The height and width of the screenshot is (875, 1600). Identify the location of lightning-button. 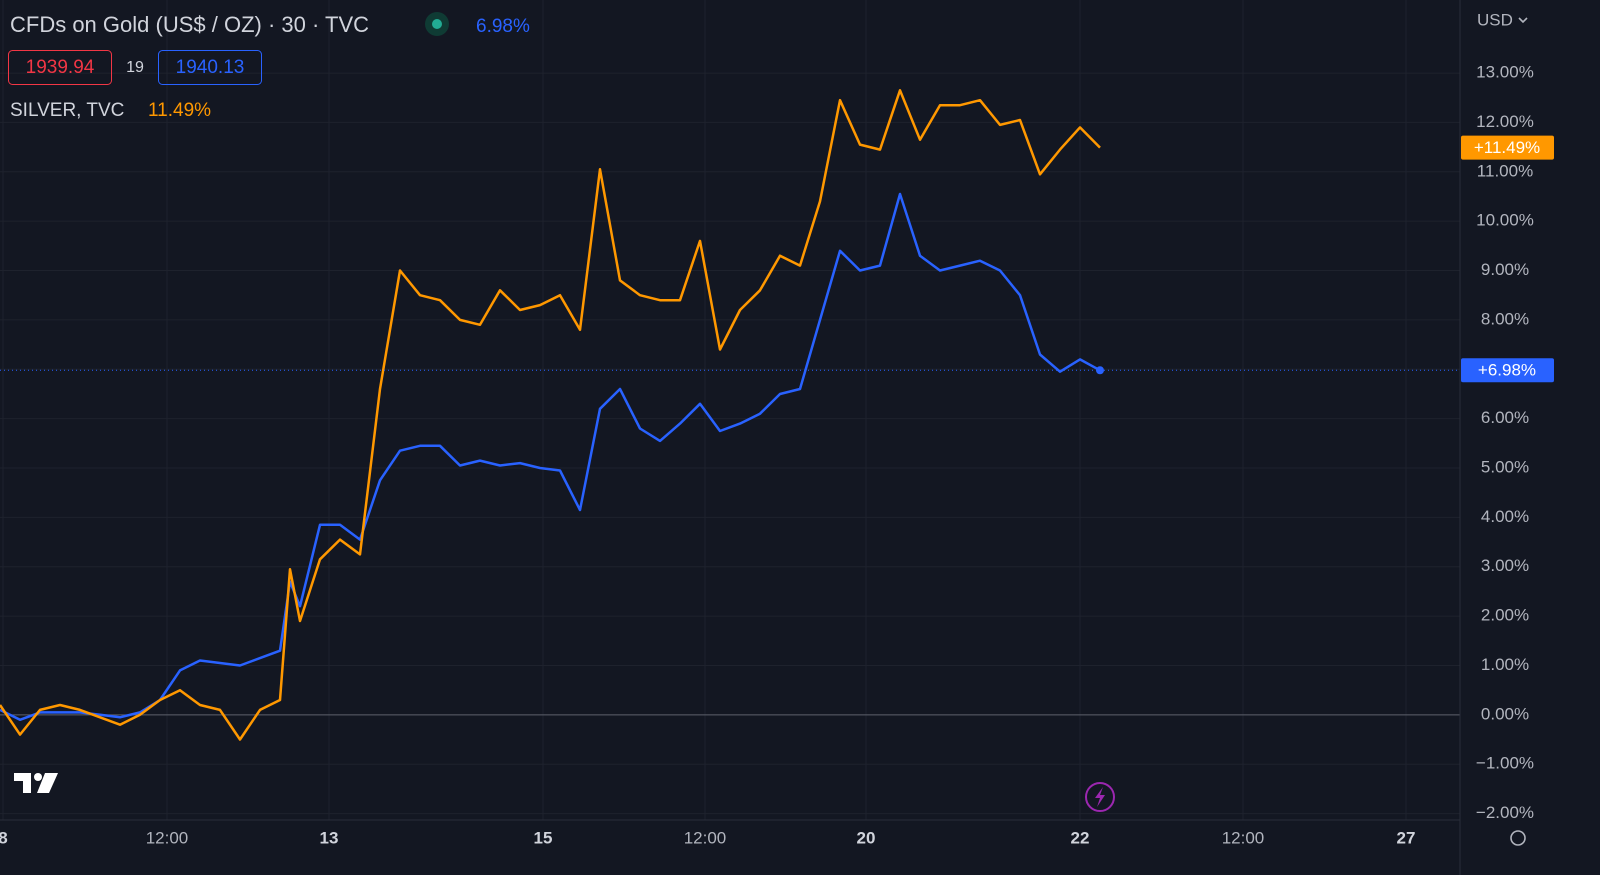
(1100, 797).